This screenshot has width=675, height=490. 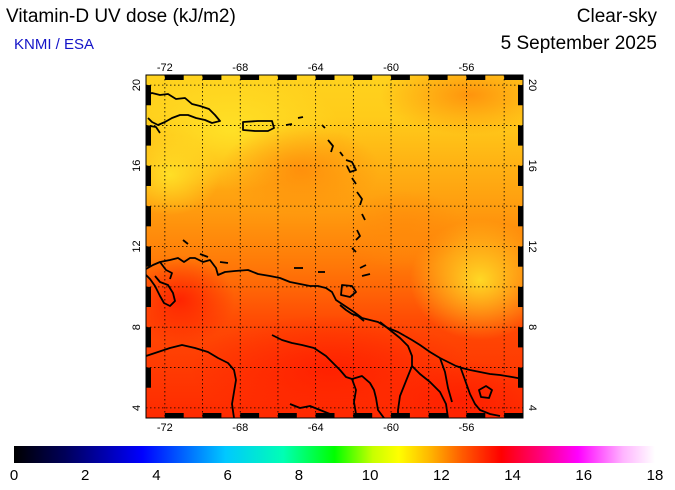 I want to click on colorbar-tick-label: 12, so click(x=441, y=475).